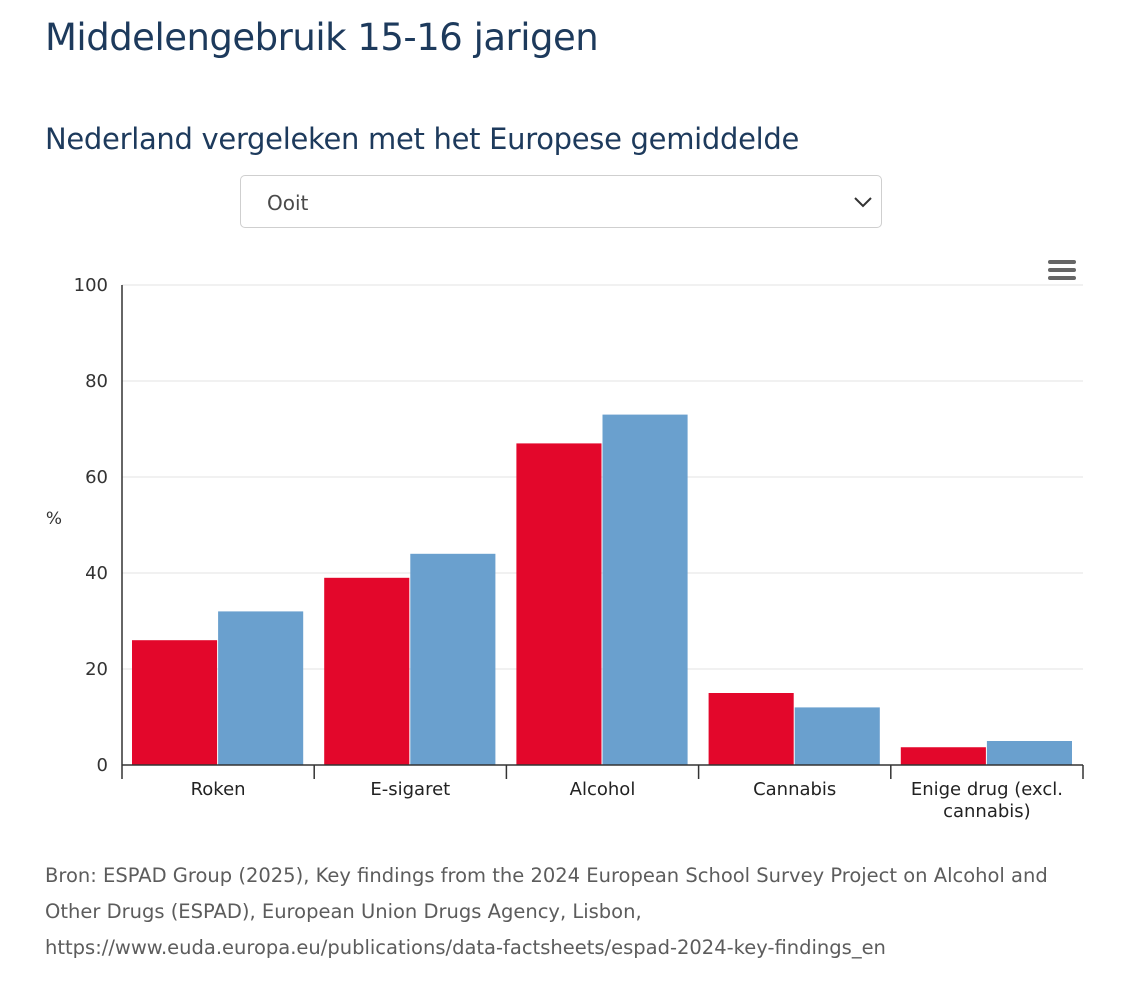 The width and height of the screenshot is (1124, 986). What do you see at coordinates (96, 477) in the screenshot?
I see `y-tick-label: 60` at bounding box center [96, 477].